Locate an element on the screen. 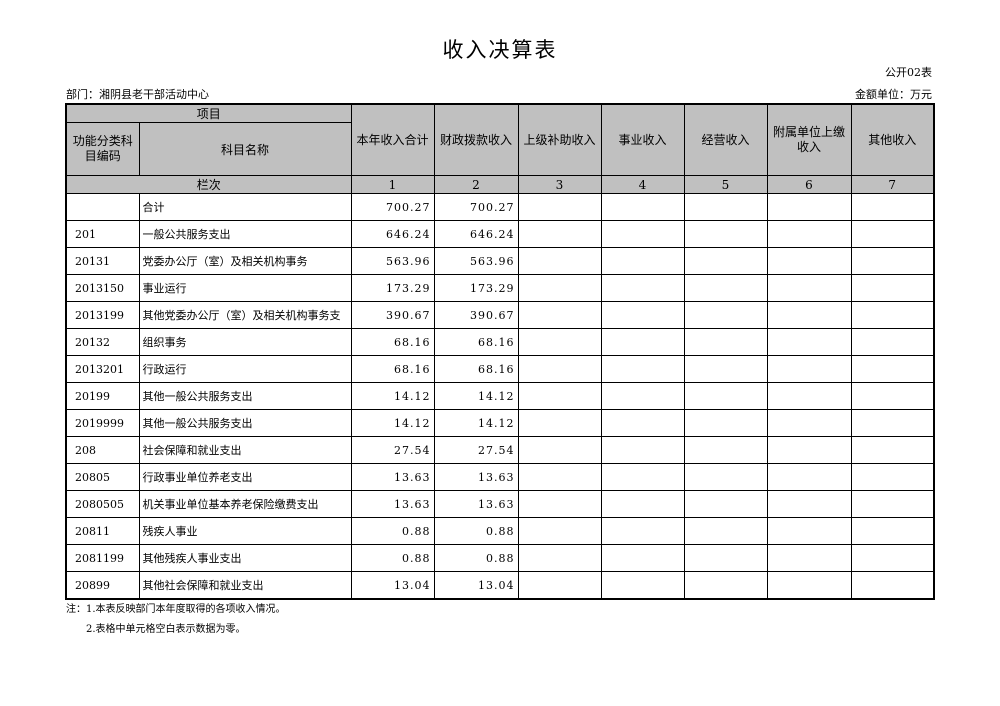 This screenshot has width=1000, height=706. row-fiscal: 390.67 is located at coordinates (476, 315).